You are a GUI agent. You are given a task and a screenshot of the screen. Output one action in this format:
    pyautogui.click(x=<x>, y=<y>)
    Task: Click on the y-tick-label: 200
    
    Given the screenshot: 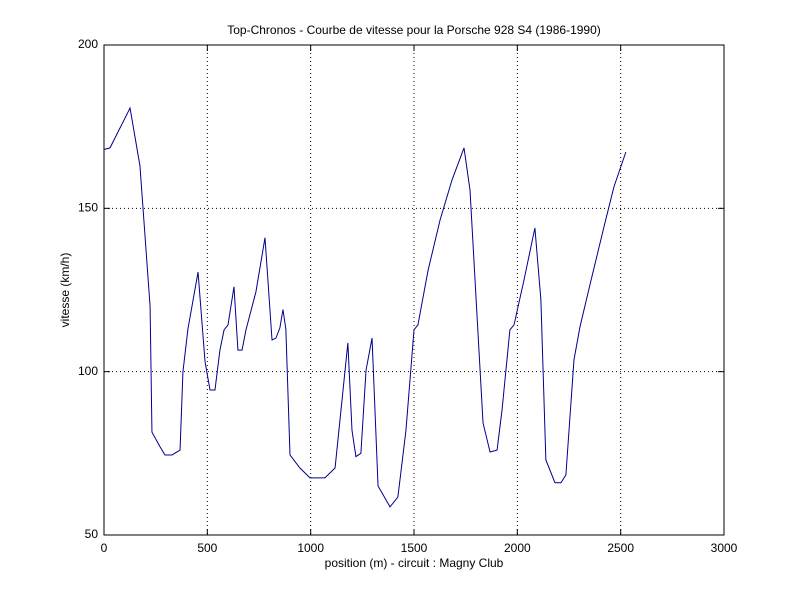 What is the action you would take?
    pyautogui.click(x=88, y=44)
    